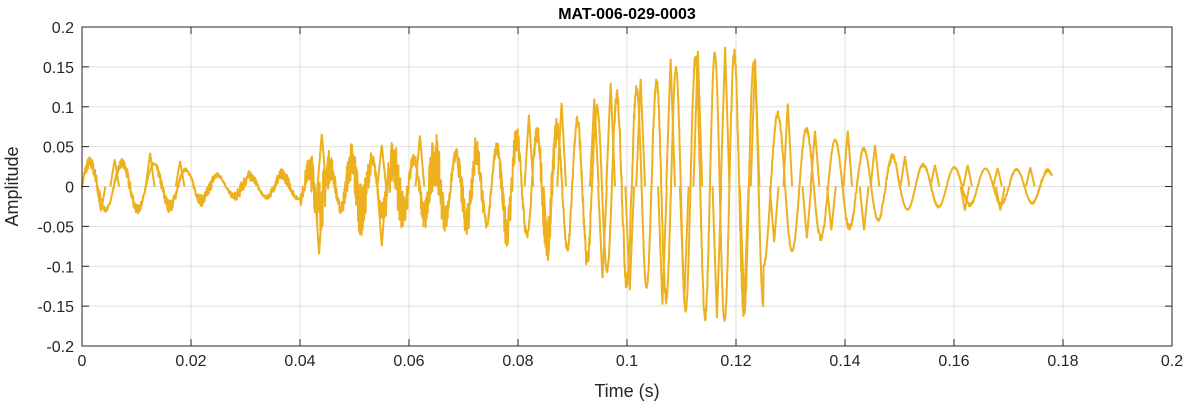 This screenshot has height=404, width=1188. I want to click on x-tick-label: 0.16, so click(953, 361).